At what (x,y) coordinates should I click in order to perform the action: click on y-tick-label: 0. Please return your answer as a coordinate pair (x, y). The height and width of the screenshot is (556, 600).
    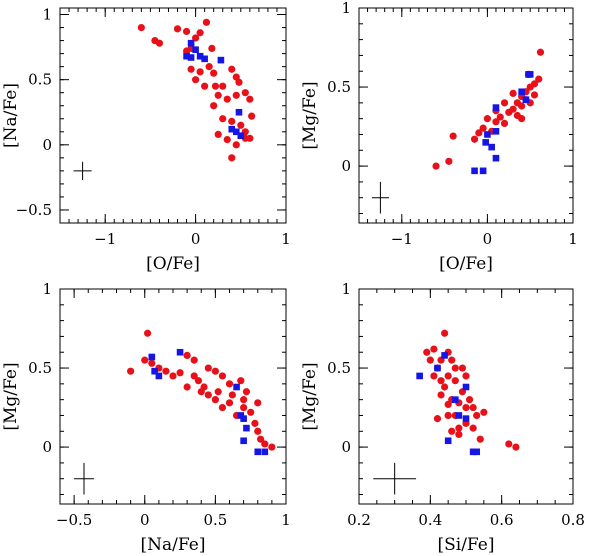
    Looking at the image, I should click on (346, 447).